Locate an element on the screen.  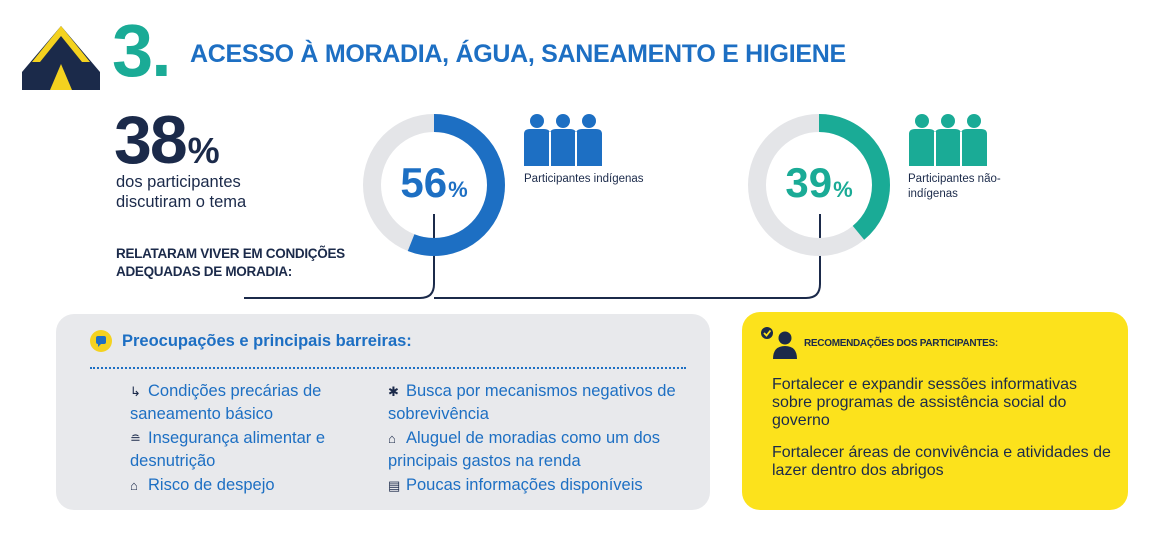
running-person-icon: ✱ is located at coordinates (393, 391).